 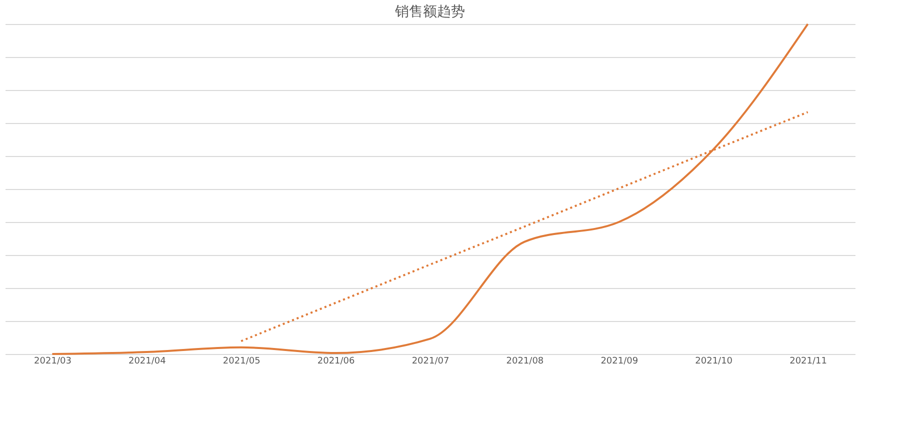 I want to click on x-tick-label: 2021/11, so click(x=808, y=361).